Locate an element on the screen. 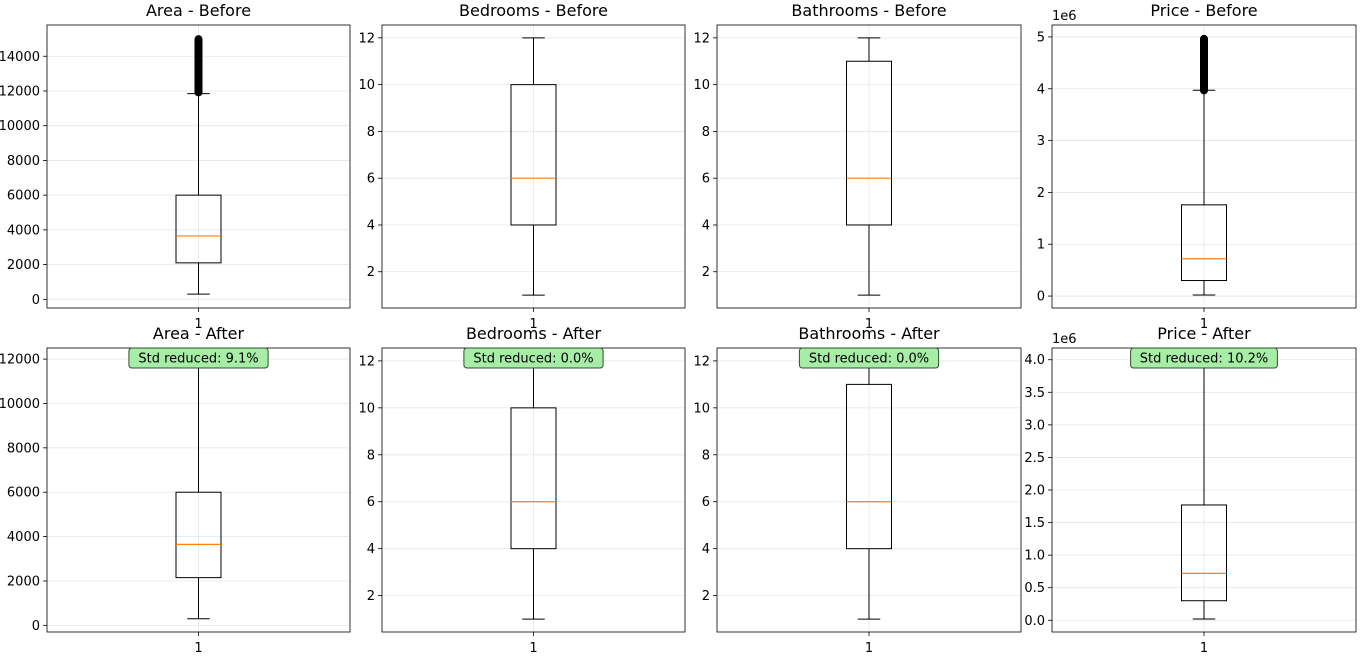 The height and width of the screenshot is (657, 1366). y-tick-label: 2.5 is located at coordinates (1034, 458).